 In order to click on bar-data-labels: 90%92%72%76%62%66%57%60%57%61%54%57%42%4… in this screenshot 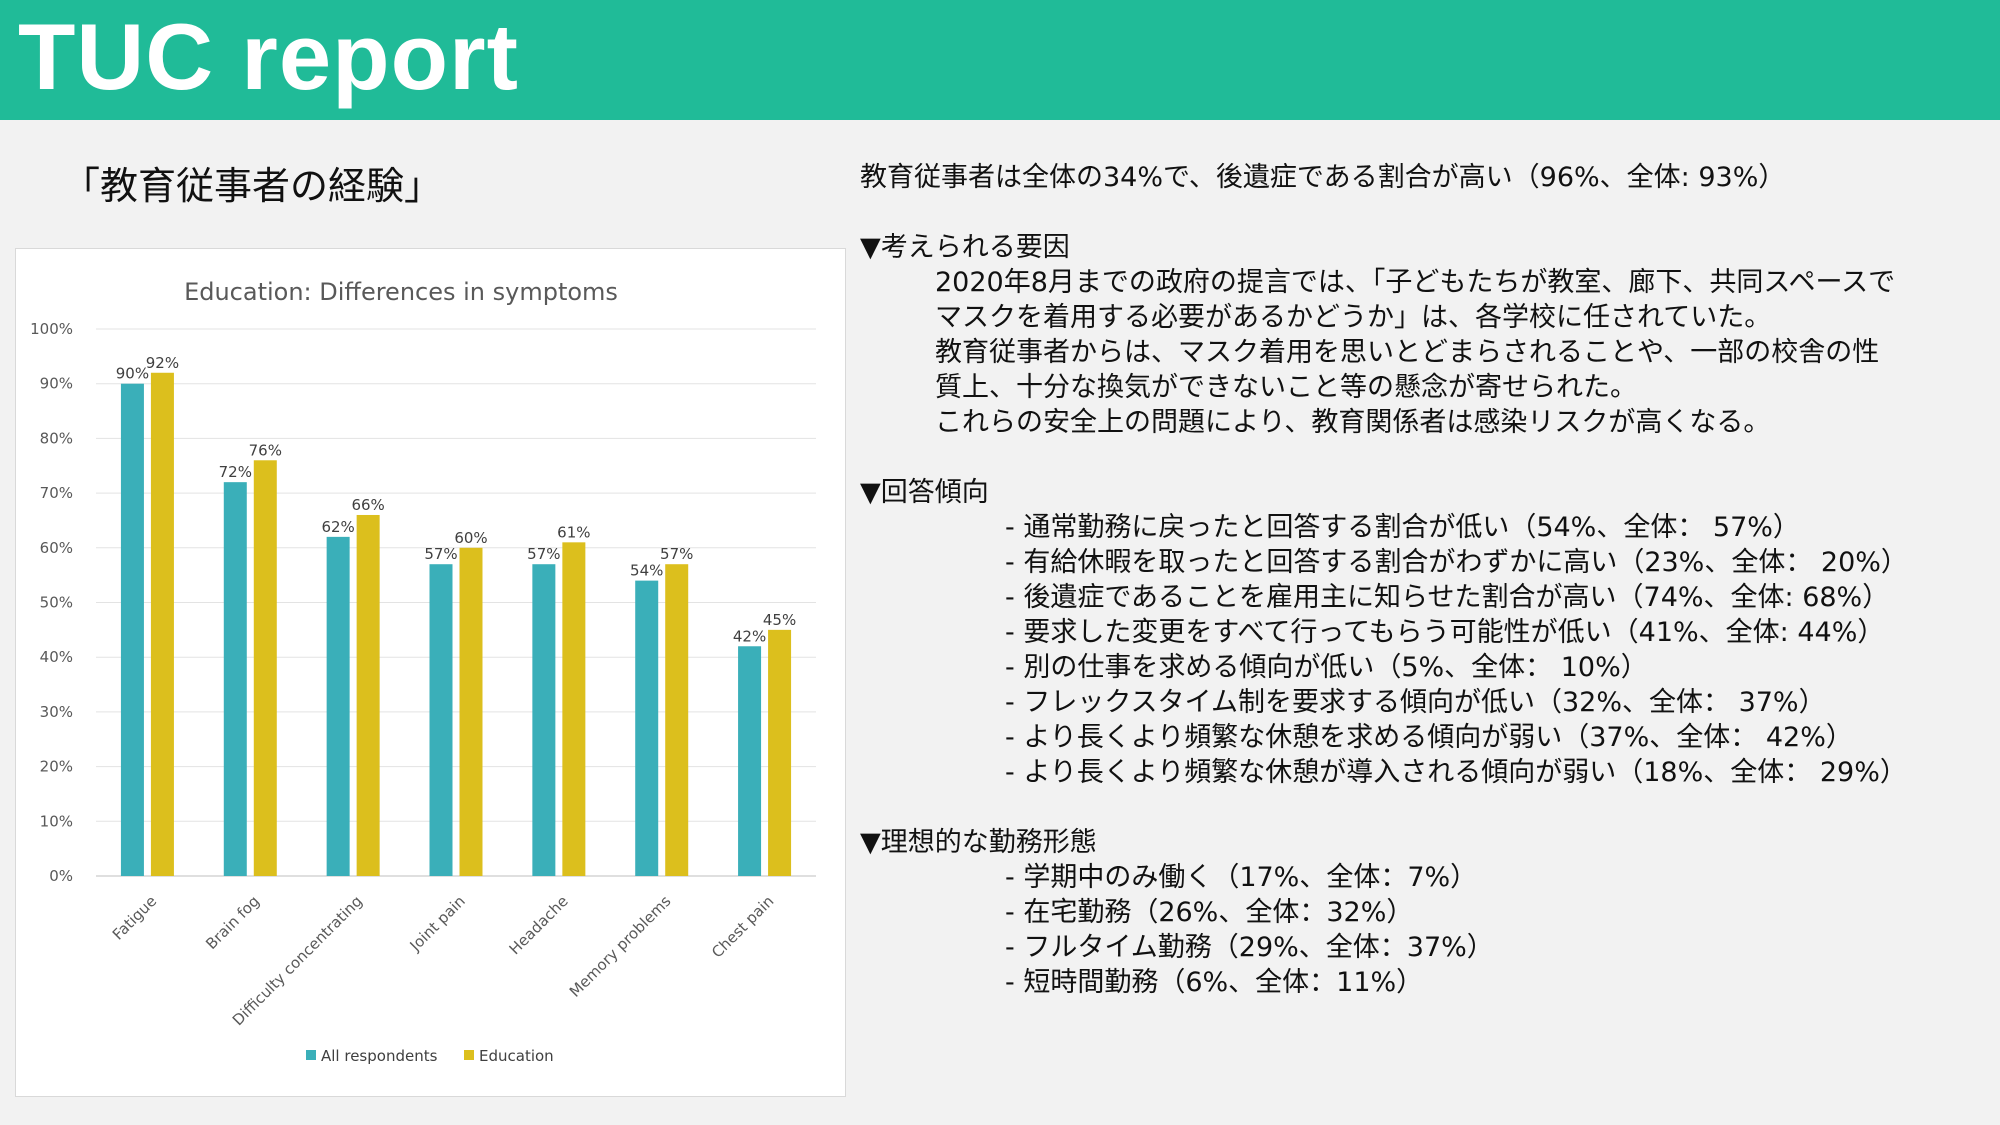, I will do `click(456, 500)`.